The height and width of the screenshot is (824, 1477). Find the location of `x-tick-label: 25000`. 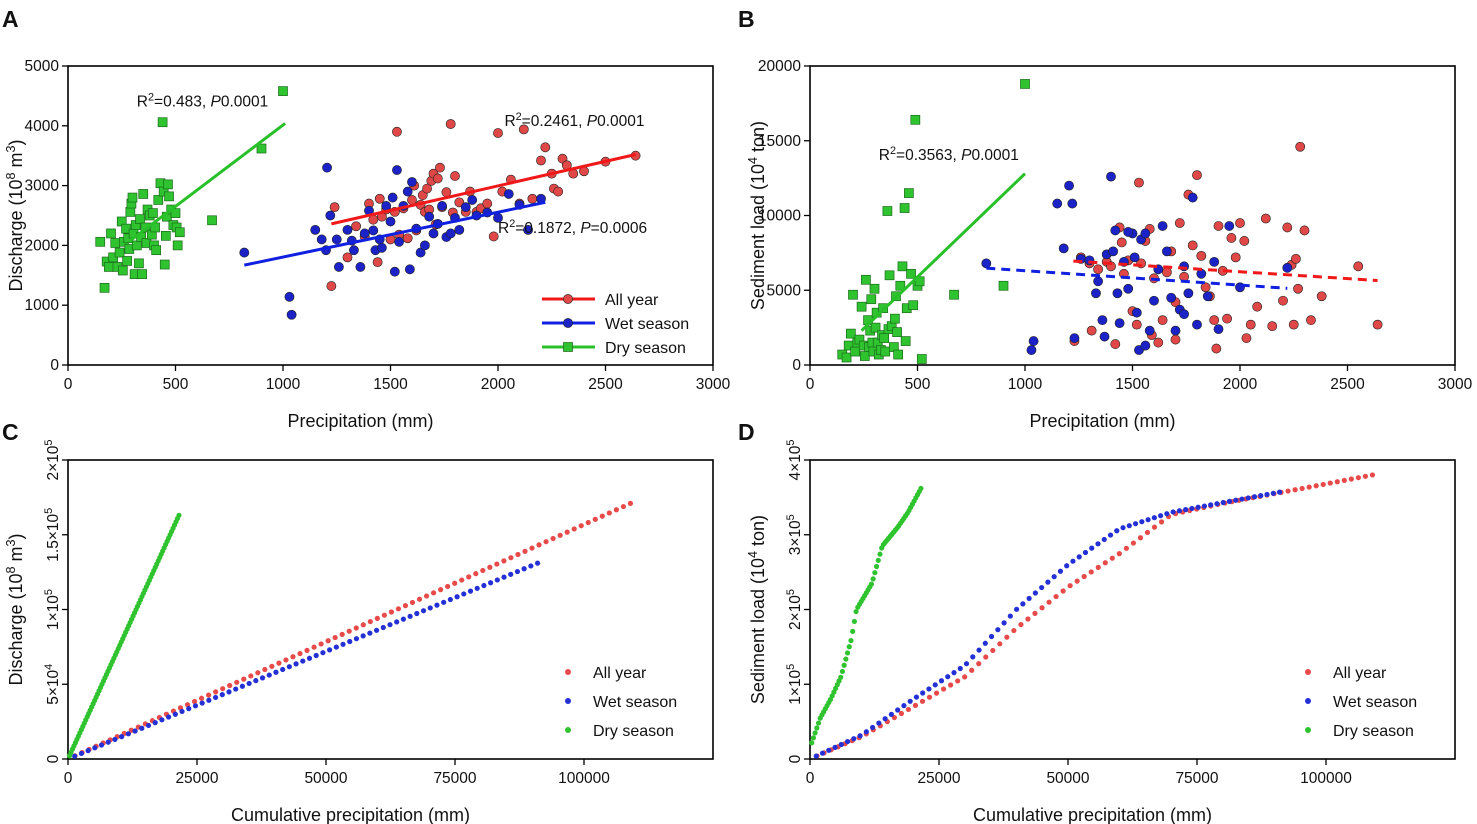

x-tick-label: 25000 is located at coordinates (196, 778).